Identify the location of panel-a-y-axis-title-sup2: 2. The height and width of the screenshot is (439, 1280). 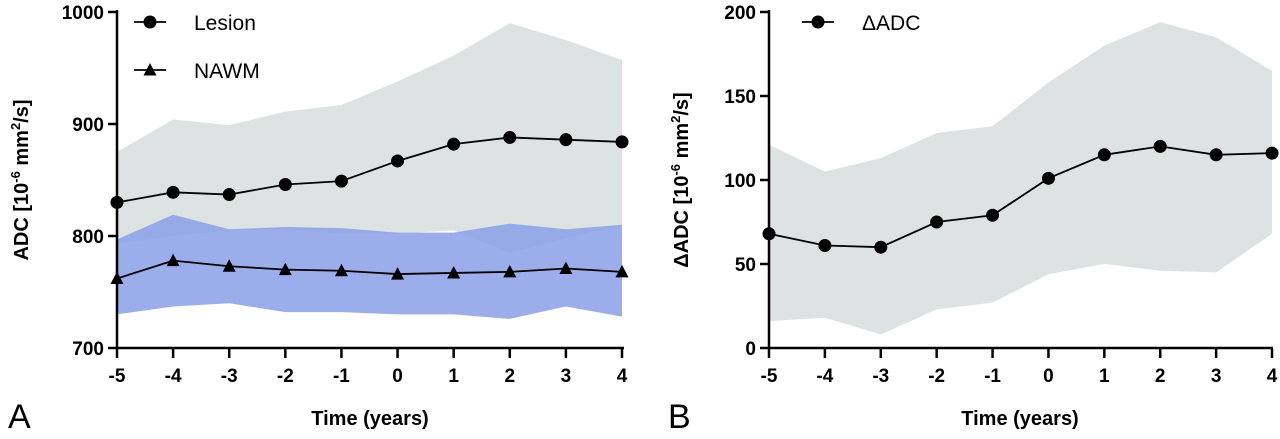
(15, 126).